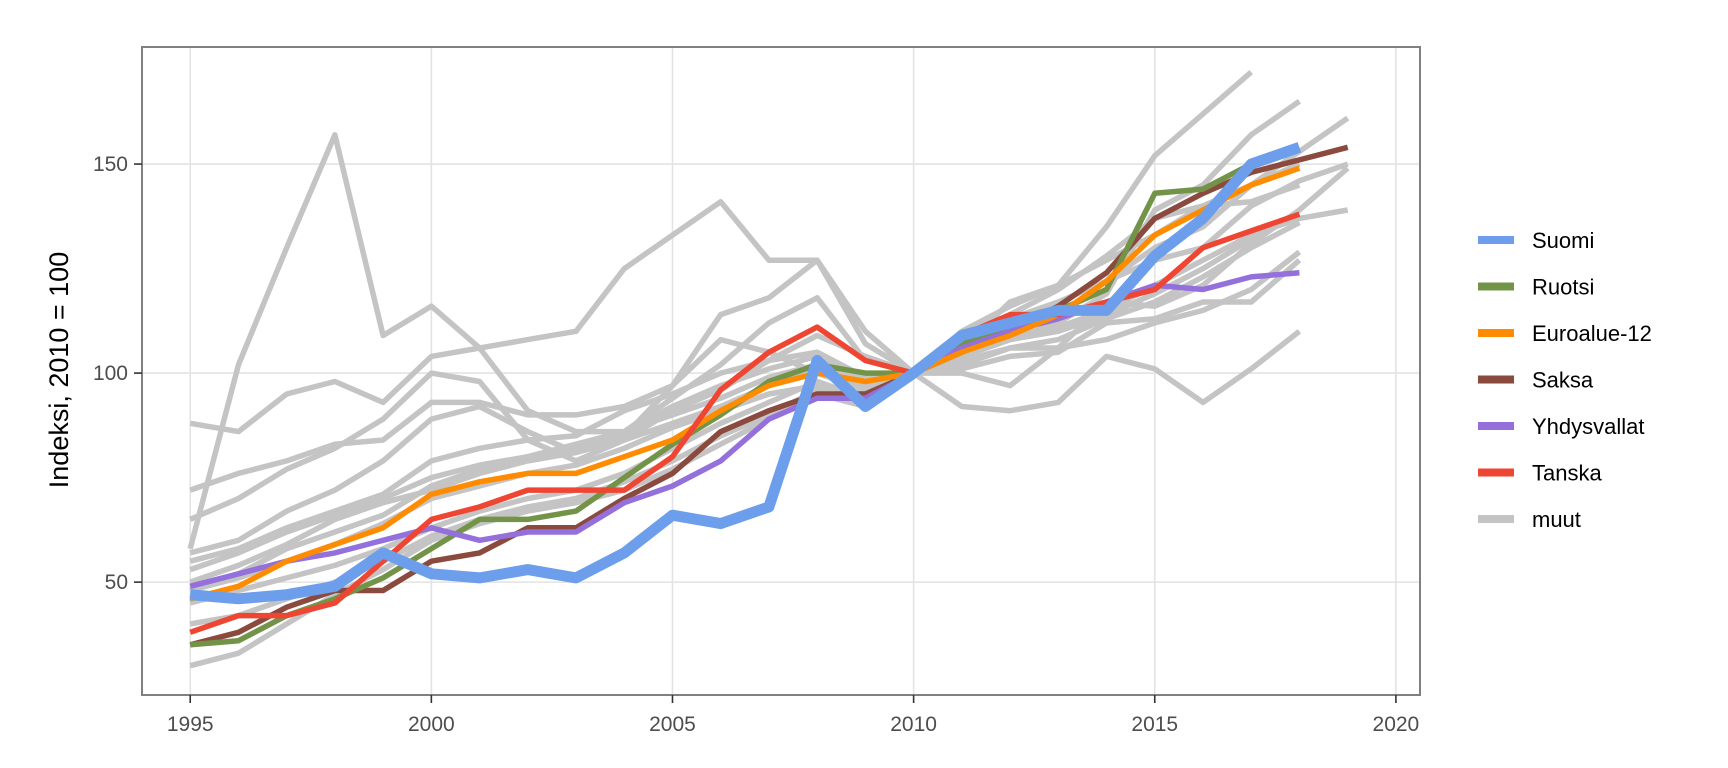 The image size is (1728, 768). What do you see at coordinates (1396, 724) in the screenshot?
I see `x-tick-label: 2020` at bounding box center [1396, 724].